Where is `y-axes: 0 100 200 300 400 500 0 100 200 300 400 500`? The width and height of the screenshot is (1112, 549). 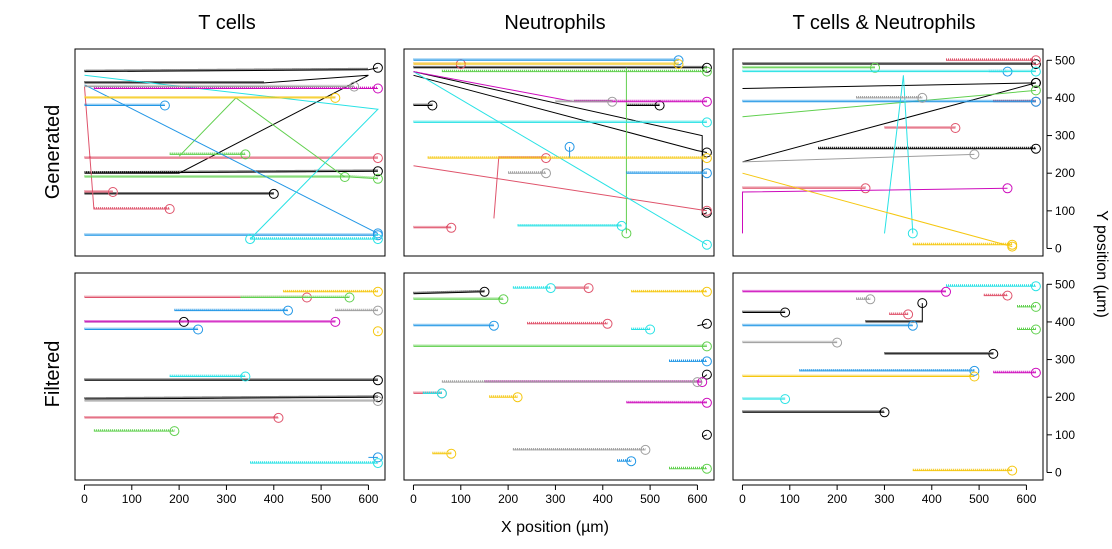 y-axes: 0 100 200 300 400 500 0 100 200 300 400 500 is located at coordinates (1060, 266).